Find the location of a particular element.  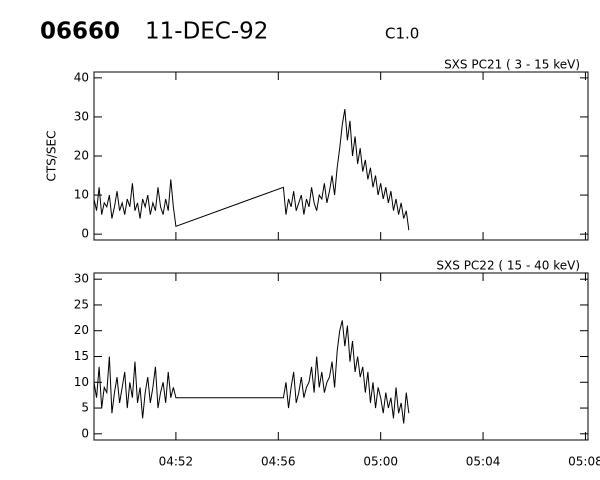

x-tick-label: 05:00 is located at coordinates (380, 462).